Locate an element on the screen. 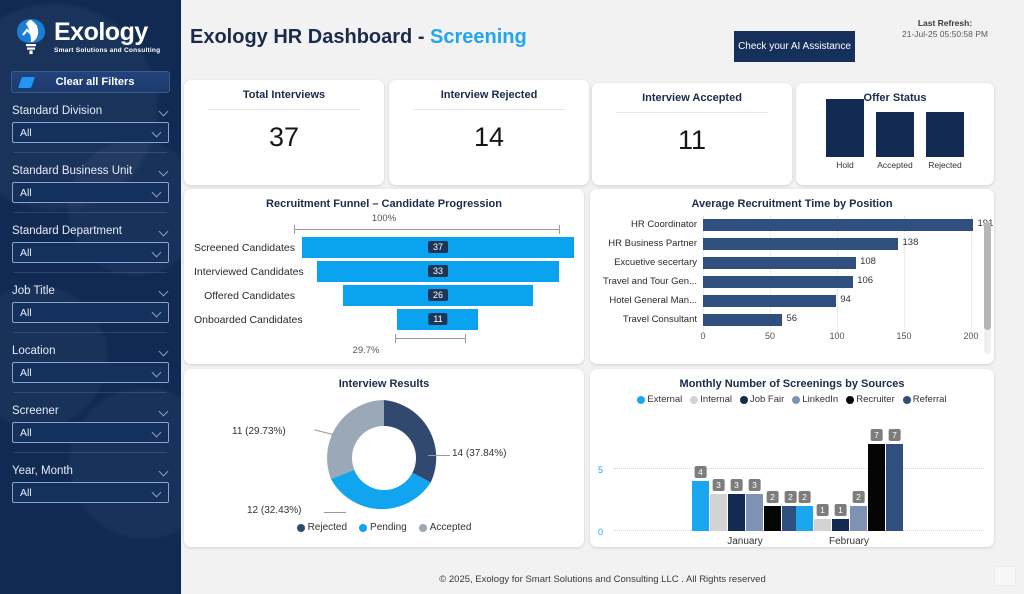 This screenshot has width=1024, height=594. legend-item-internal: Internal is located at coordinates (711, 399).